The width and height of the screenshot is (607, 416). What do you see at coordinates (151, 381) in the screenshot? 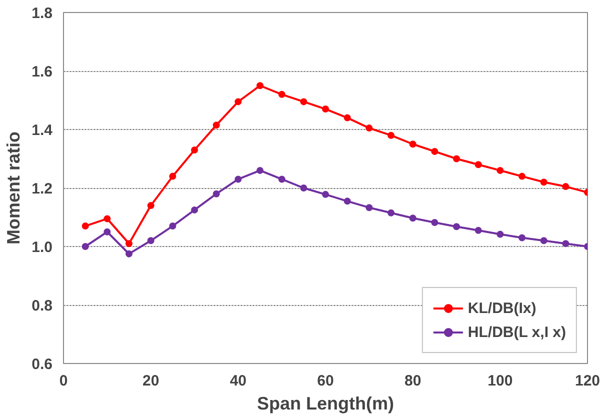
I see `x-tick-label: 20` at bounding box center [151, 381].